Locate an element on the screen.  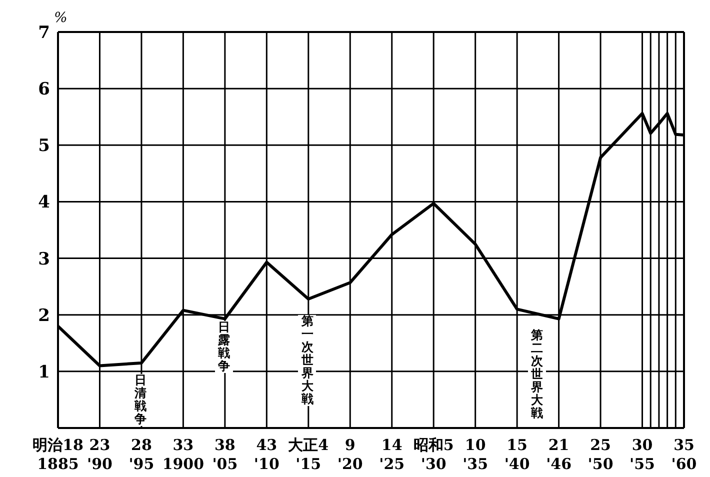
x-tick-label: 23 '90 is located at coordinates (99, 454).